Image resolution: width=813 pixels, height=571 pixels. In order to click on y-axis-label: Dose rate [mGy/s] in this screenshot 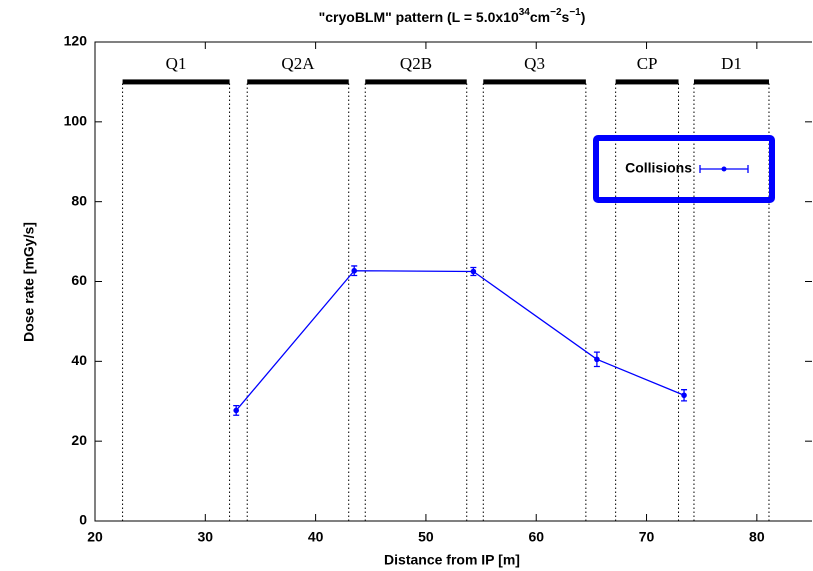, I will do `click(29, 282)`.